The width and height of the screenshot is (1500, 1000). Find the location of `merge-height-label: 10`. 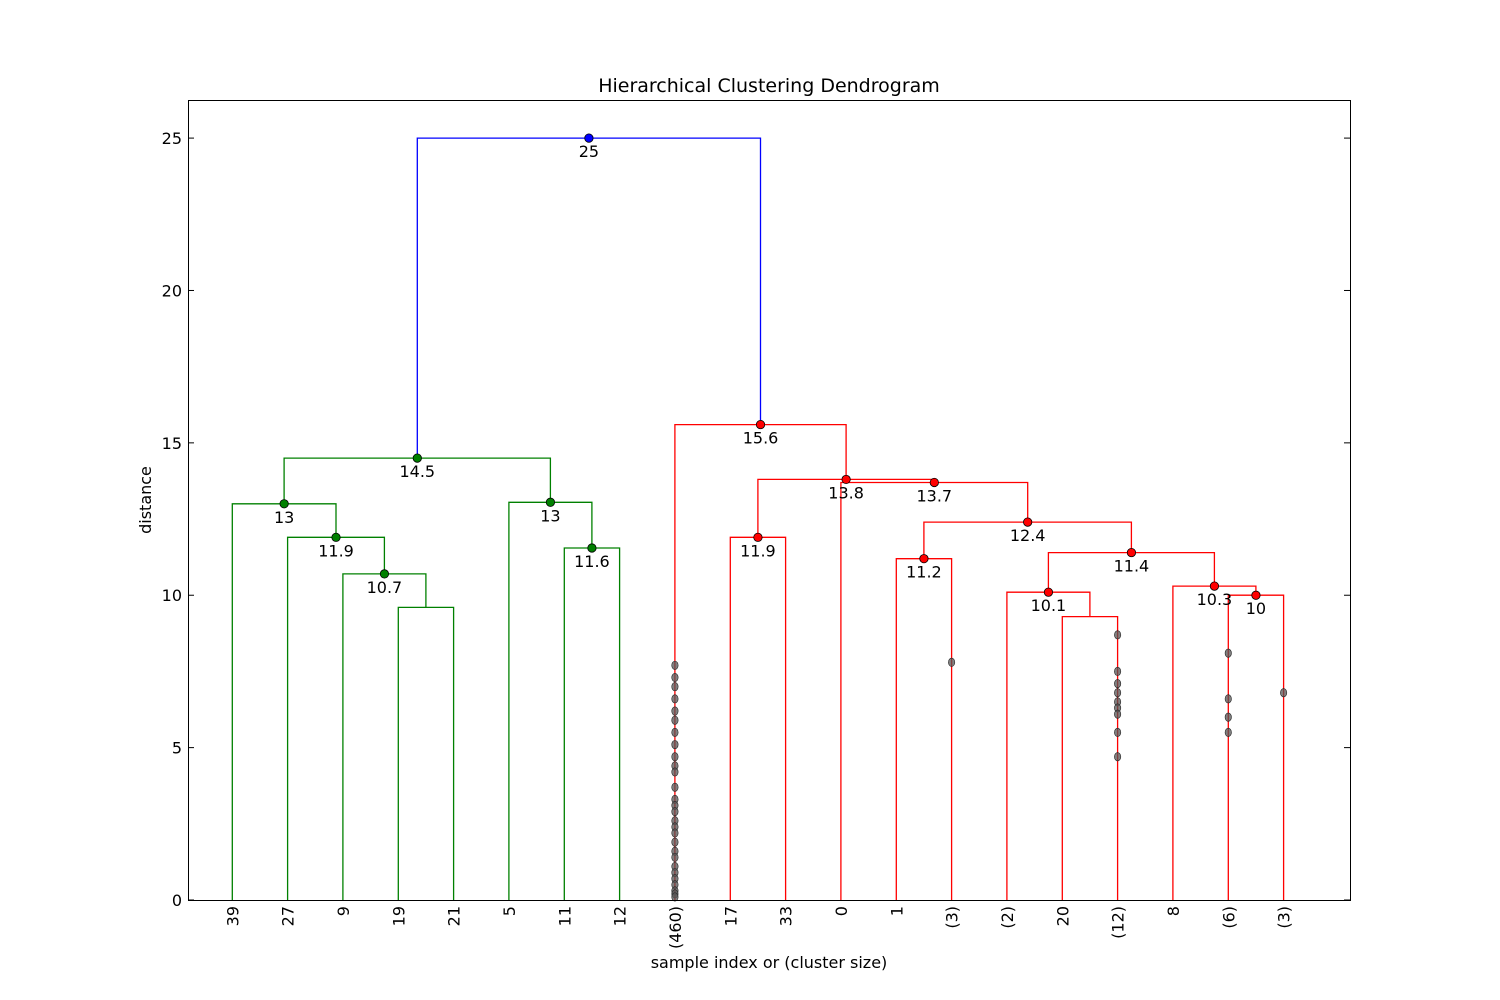

merge-height-label: 10 is located at coordinates (1256, 608).